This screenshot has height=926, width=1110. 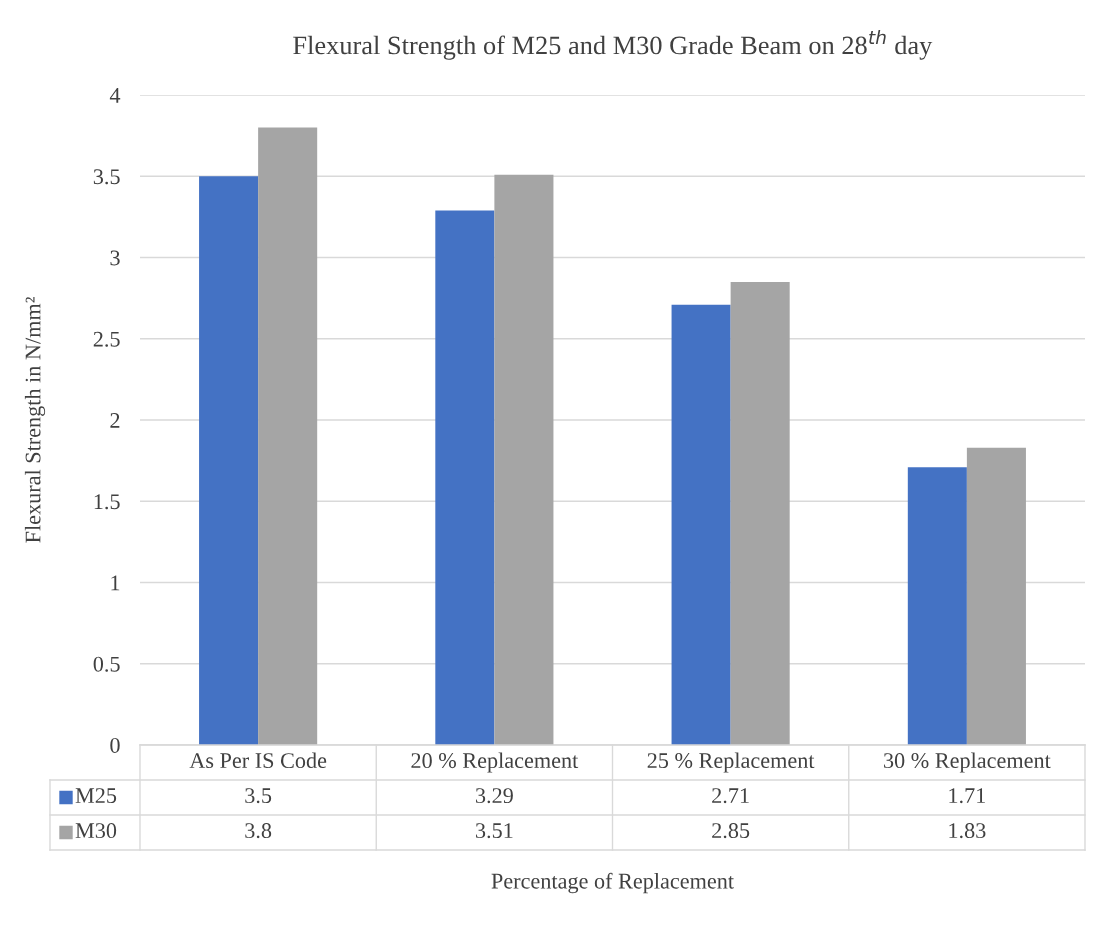 I want to click on data-label: 1.71, so click(x=967, y=796).